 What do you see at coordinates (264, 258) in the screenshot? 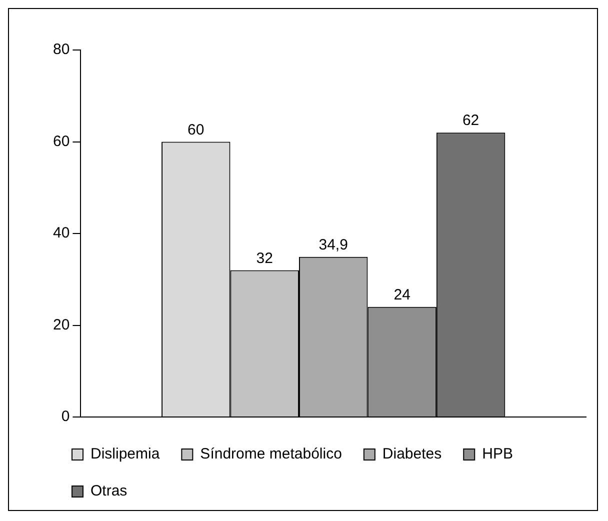
I see `data-label: 32` at bounding box center [264, 258].